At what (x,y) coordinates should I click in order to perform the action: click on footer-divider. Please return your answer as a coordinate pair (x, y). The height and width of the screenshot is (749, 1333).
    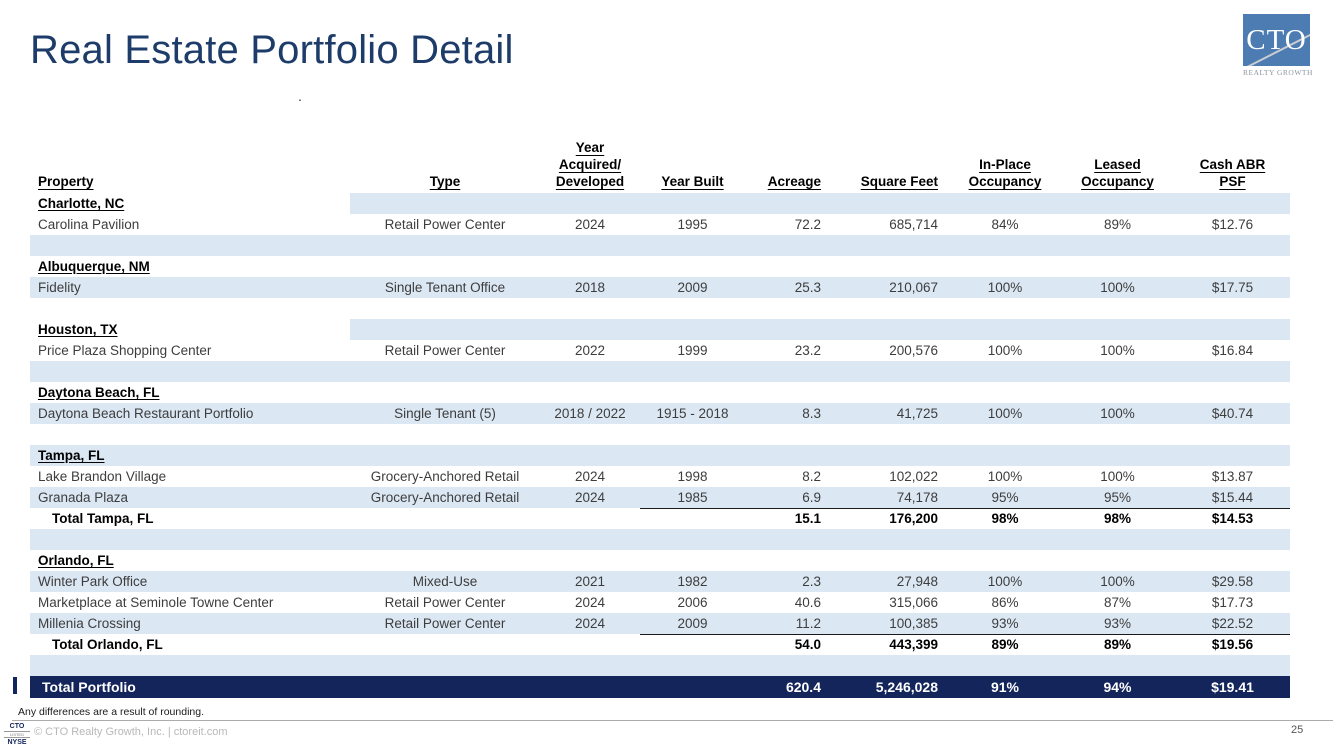
    Looking at the image, I should click on (672, 720).